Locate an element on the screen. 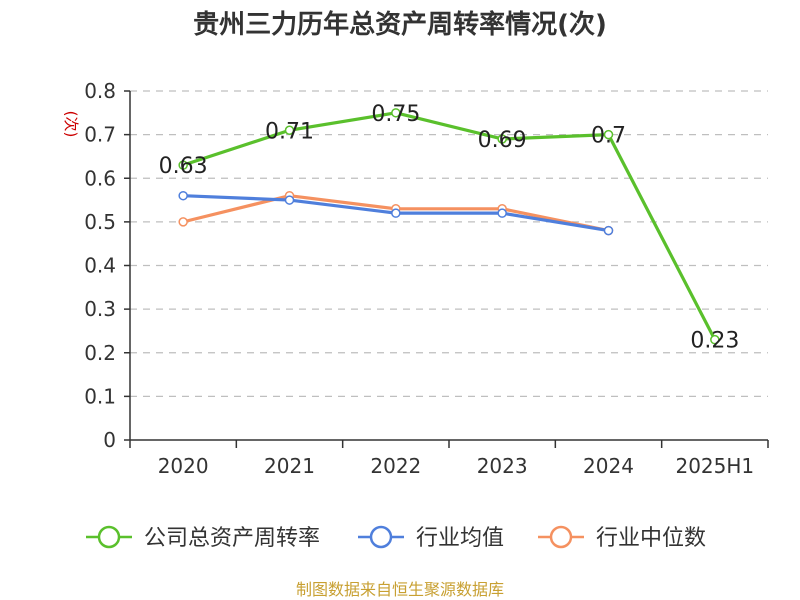 This screenshot has height=600, width=800. legend-item-1: 行业均值 is located at coordinates (431, 538).